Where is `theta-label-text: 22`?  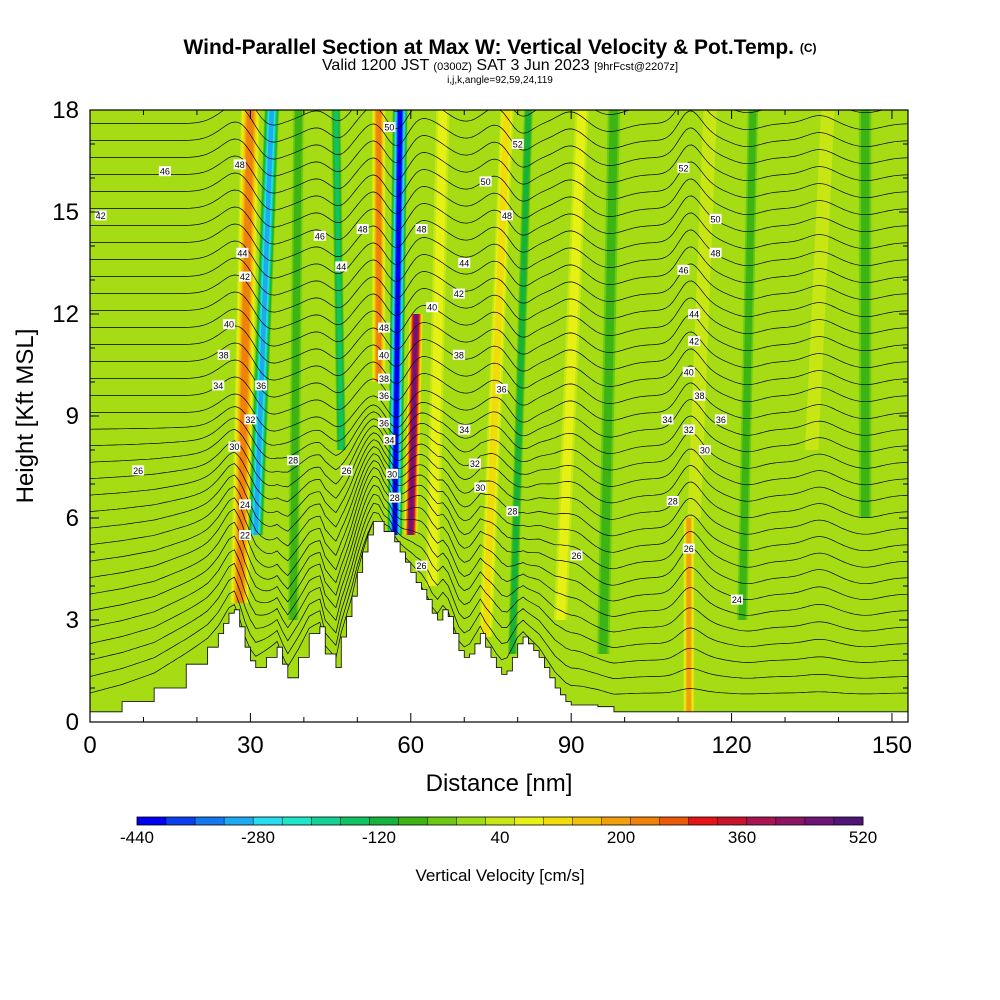 theta-label-text: 22 is located at coordinates (245, 536).